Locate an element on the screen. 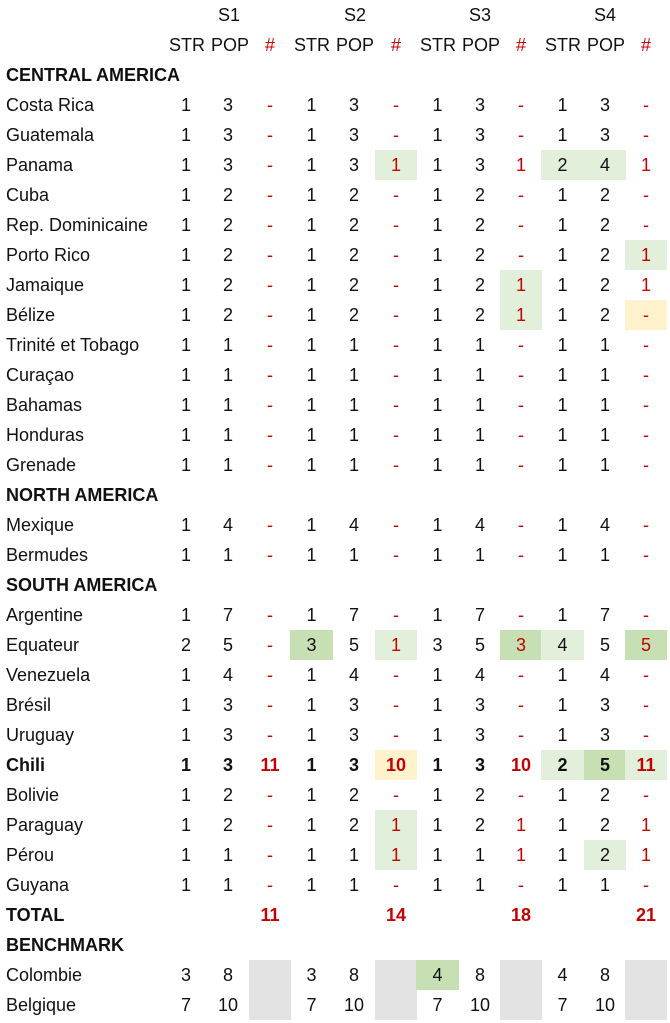  s2-str-cell: 3 is located at coordinates (311, 975).